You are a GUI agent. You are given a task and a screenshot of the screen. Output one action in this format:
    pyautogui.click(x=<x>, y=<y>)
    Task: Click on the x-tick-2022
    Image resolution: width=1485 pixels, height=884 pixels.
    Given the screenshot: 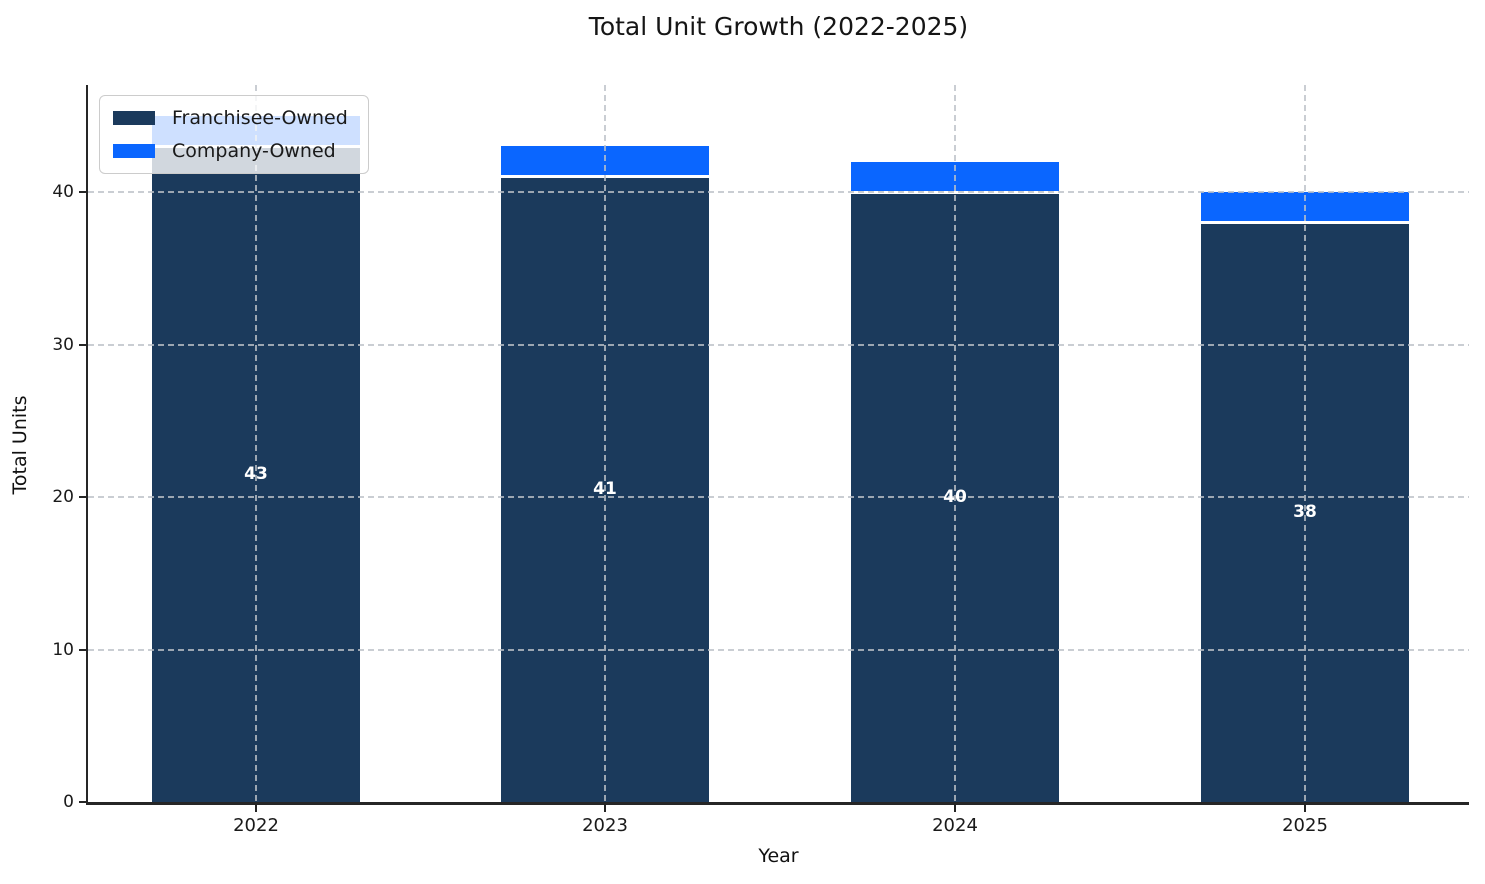 What is the action you would take?
    pyautogui.click(x=256, y=808)
    